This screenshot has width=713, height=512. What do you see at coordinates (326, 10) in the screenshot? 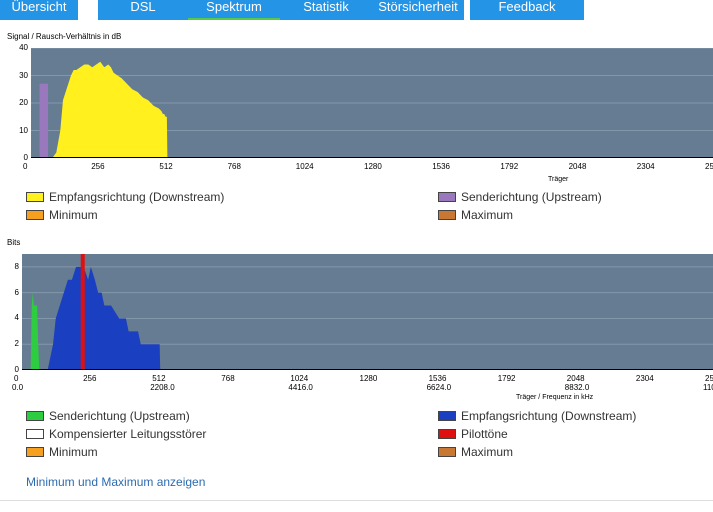
I see `tab-statistik: Statistik` at bounding box center [326, 10].